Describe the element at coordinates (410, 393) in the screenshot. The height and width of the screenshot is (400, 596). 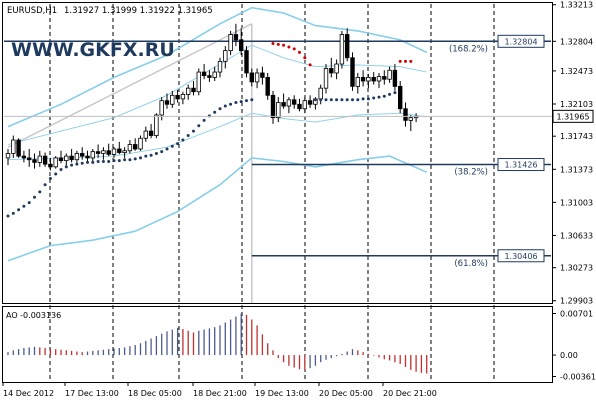
I see `time-tick-label-6: 20 Dec 21:00` at that location.